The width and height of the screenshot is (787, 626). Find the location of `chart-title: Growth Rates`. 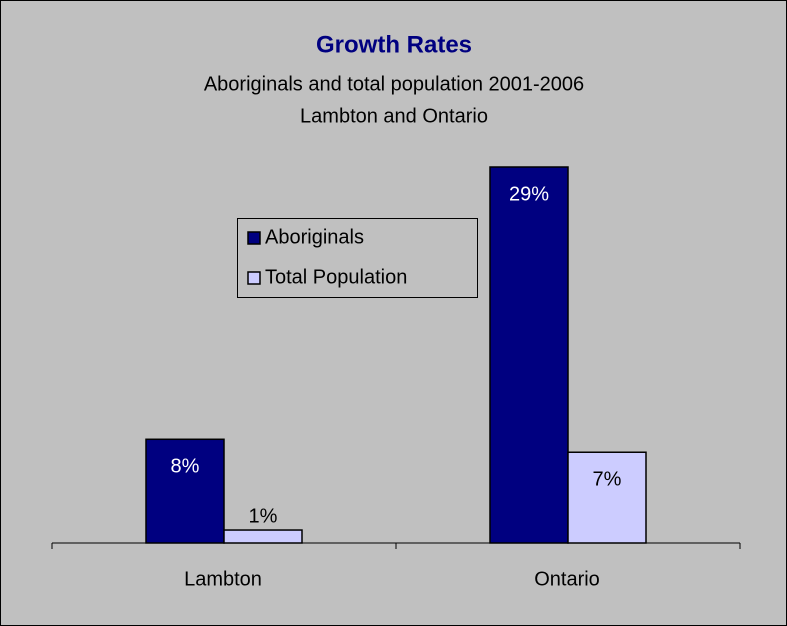

chart-title: Growth Rates is located at coordinates (394, 44).